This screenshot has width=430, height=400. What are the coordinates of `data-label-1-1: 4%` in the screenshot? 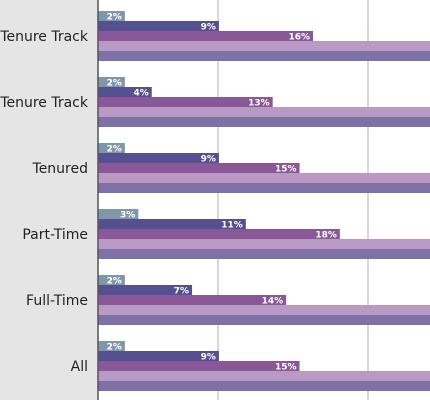 It's located at (140, 94).